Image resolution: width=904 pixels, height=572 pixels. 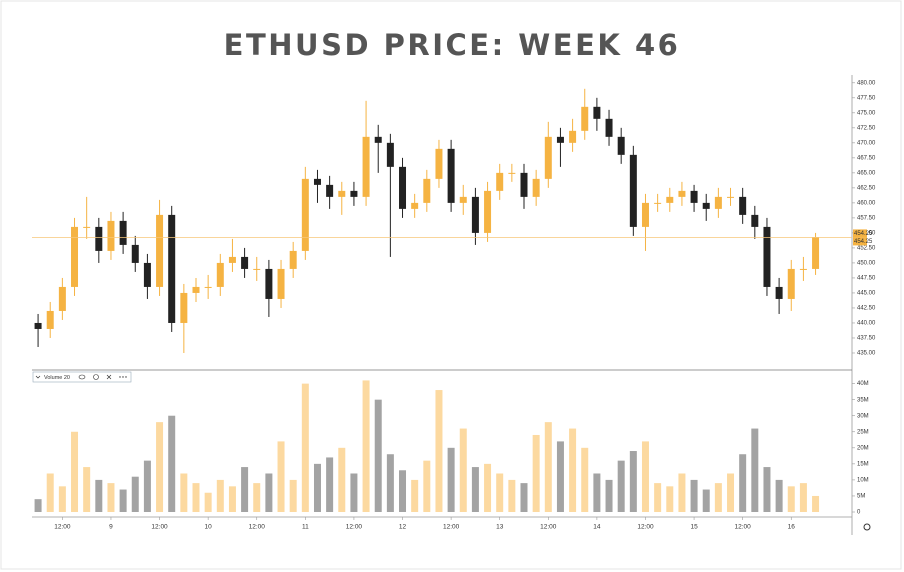 What do you see at coordinates (861, 497) in the screenshot?
I see `volume-tick-label: 5M` at bounding box center [861, 497].